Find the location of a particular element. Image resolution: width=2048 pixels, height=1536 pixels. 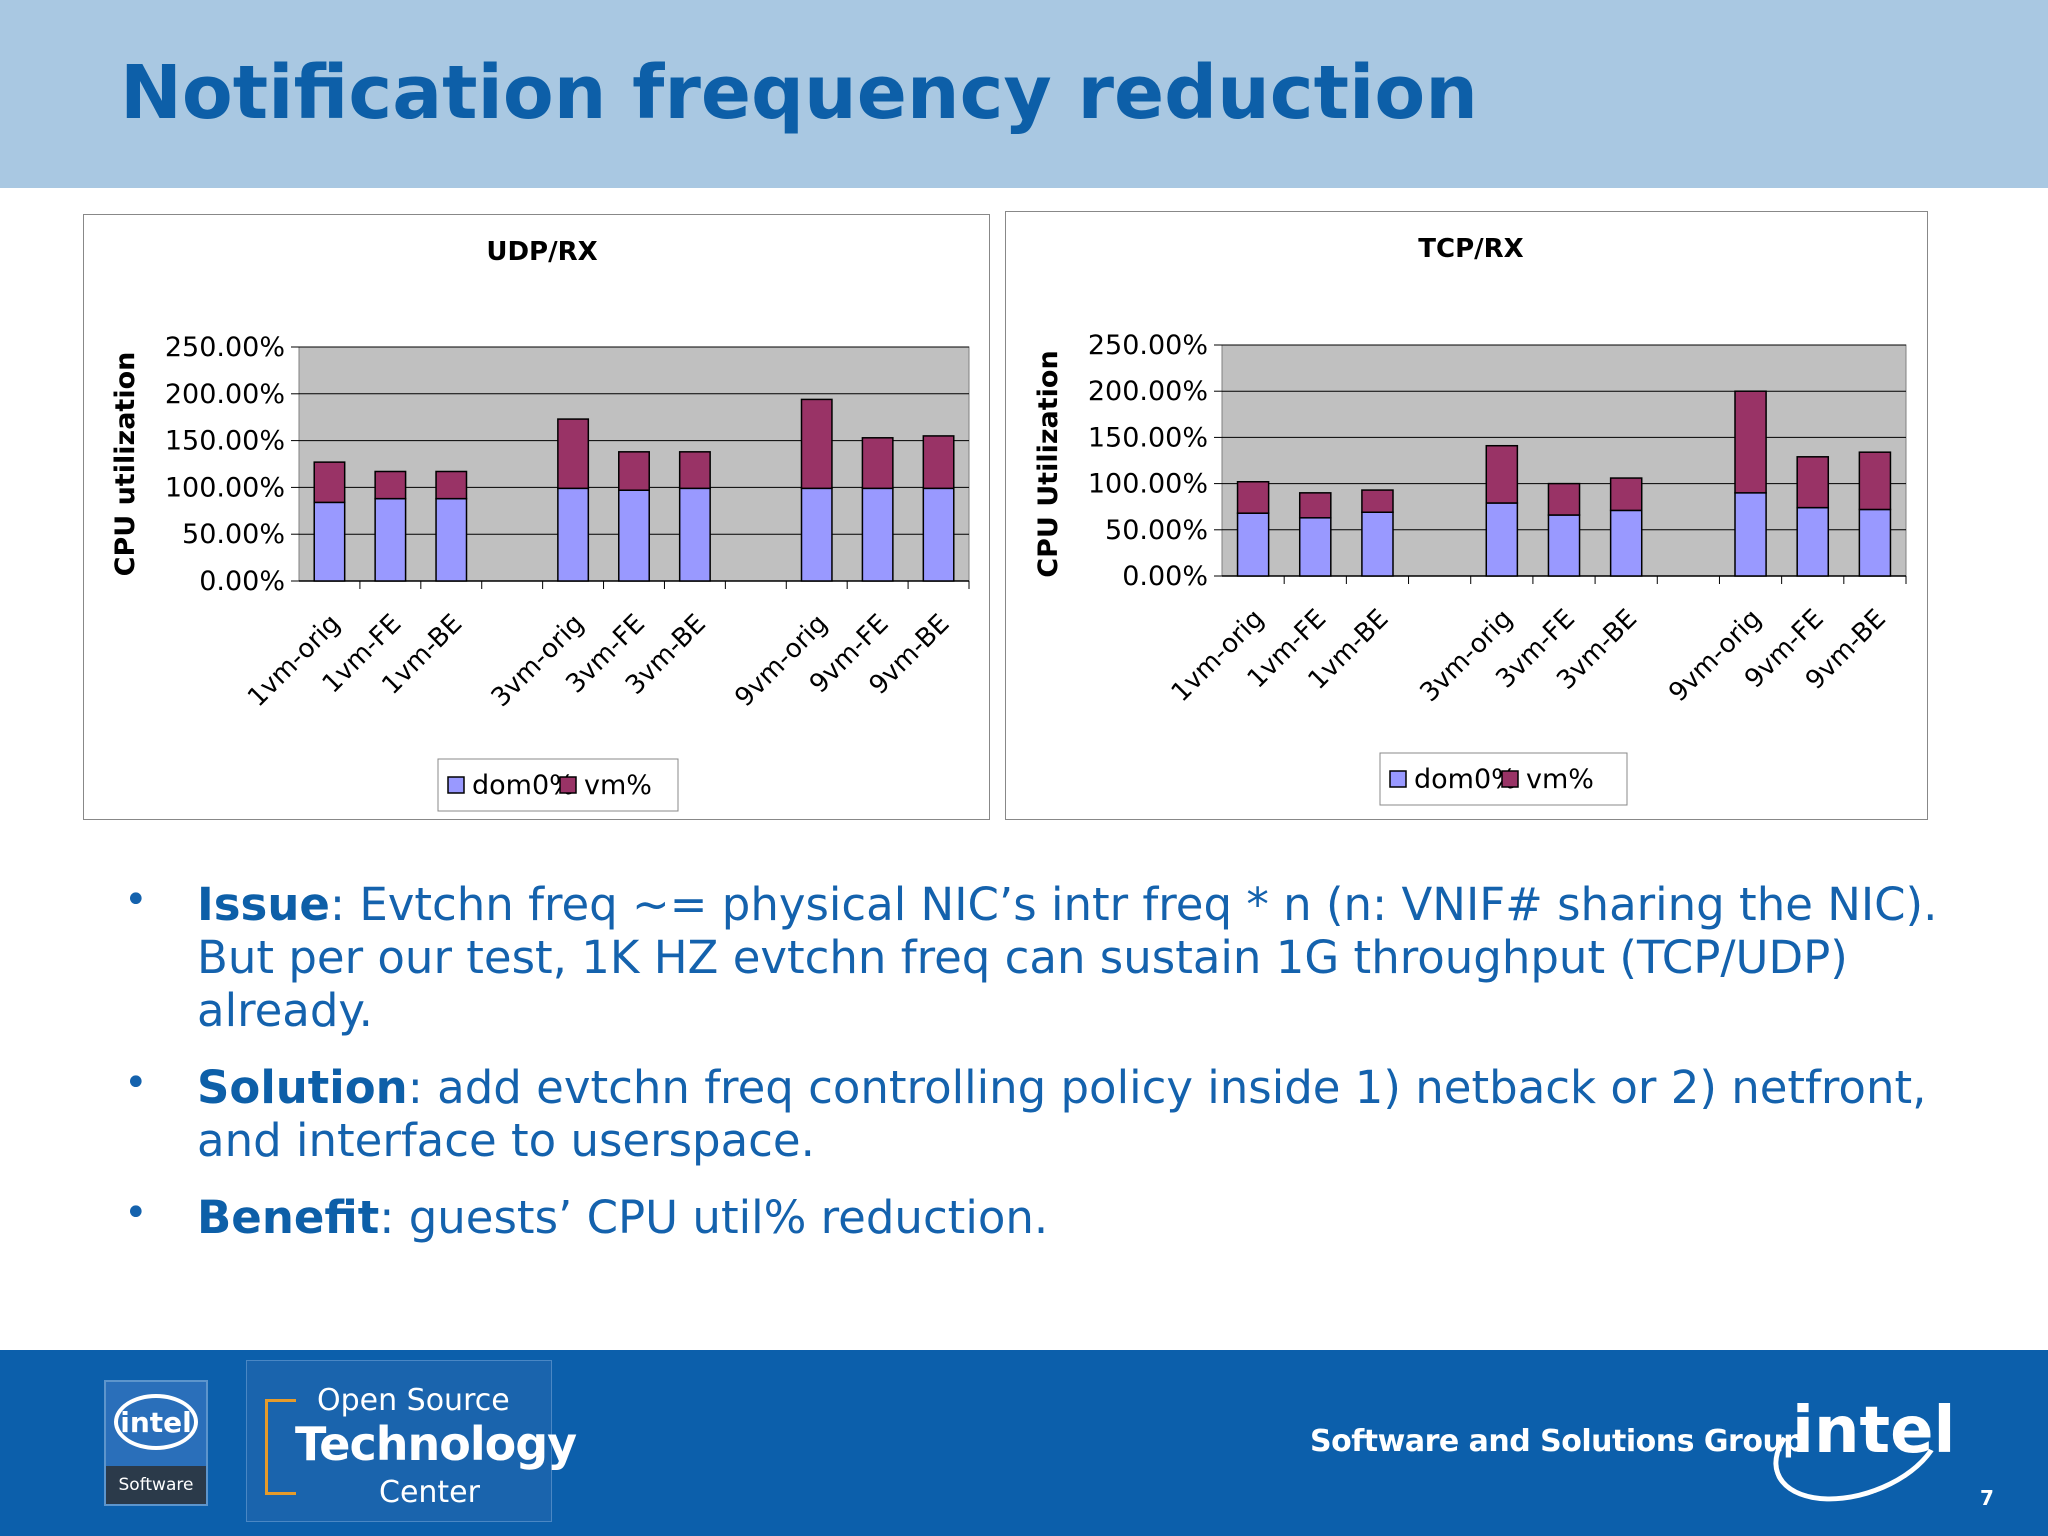

tcp-legend-label: dom0% is located at coordinates (1465, 779).